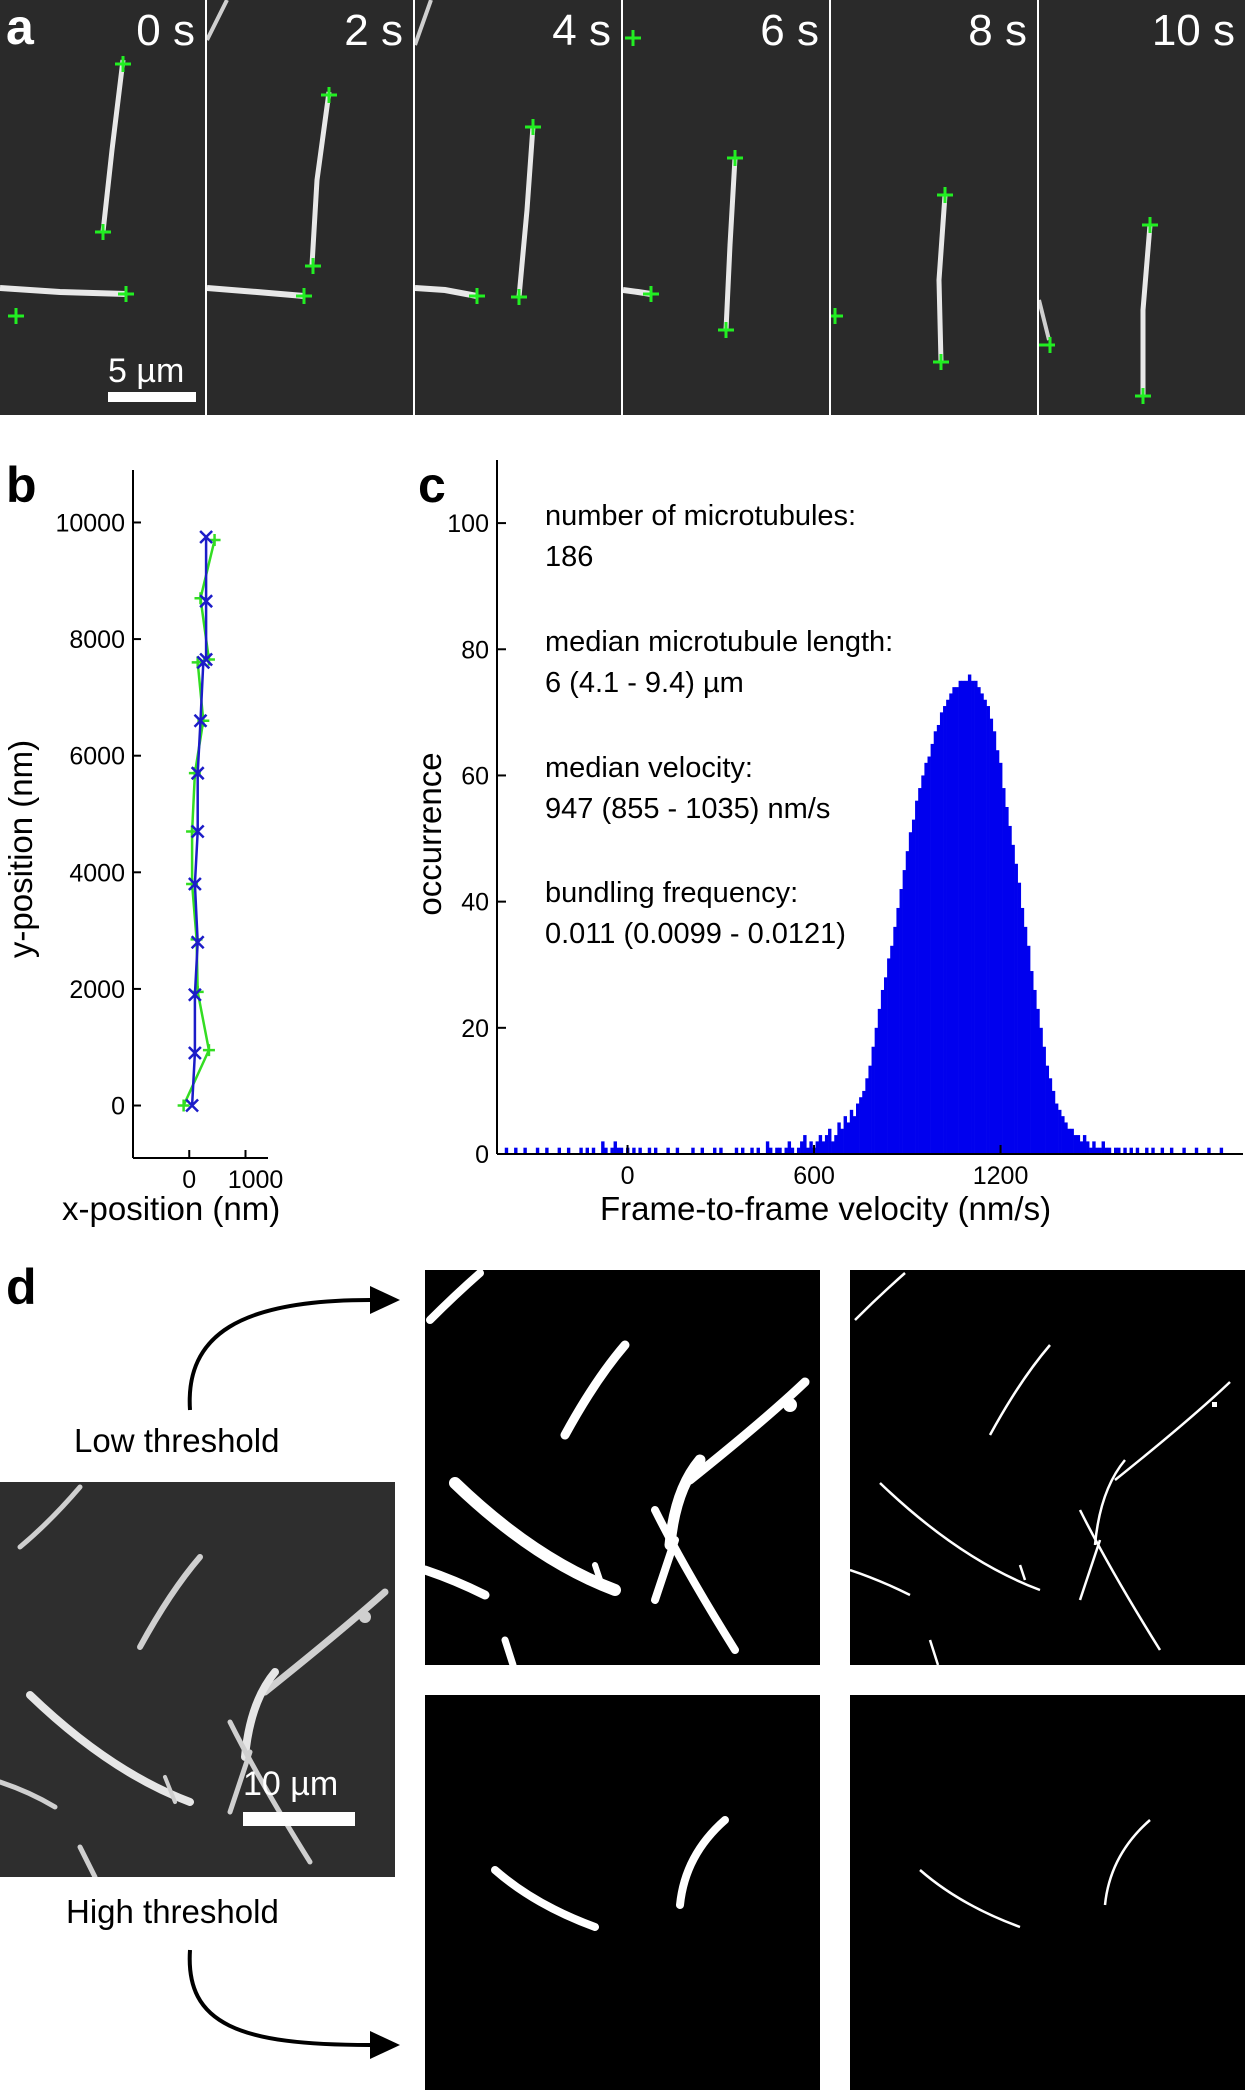 The height and width of the screenshot is (2090, 1245). Describe the element at coordinates (97, 990) in the screenshot. I see `y-tick-label: 2000` at that location.